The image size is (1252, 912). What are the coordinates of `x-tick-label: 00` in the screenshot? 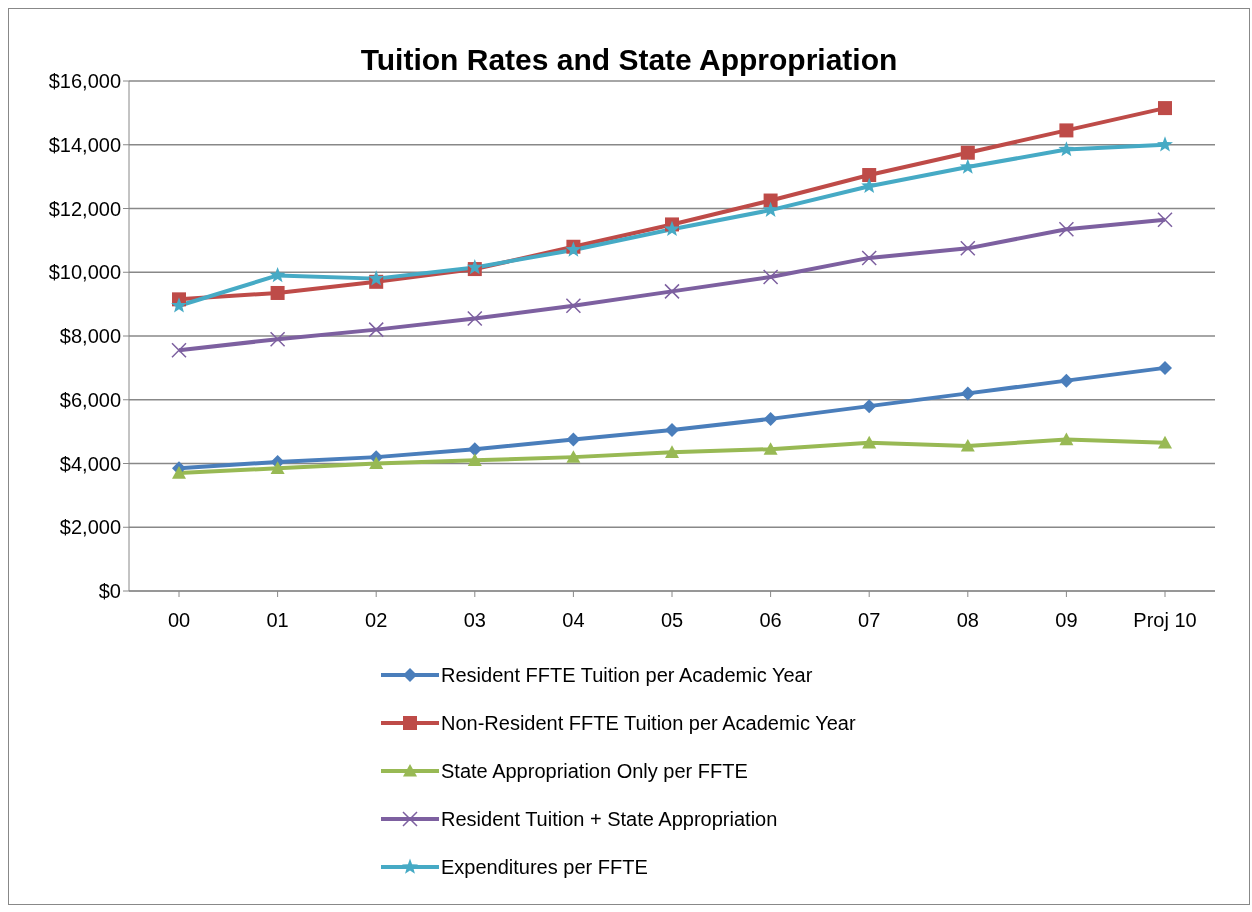 It's located at (179, 620).